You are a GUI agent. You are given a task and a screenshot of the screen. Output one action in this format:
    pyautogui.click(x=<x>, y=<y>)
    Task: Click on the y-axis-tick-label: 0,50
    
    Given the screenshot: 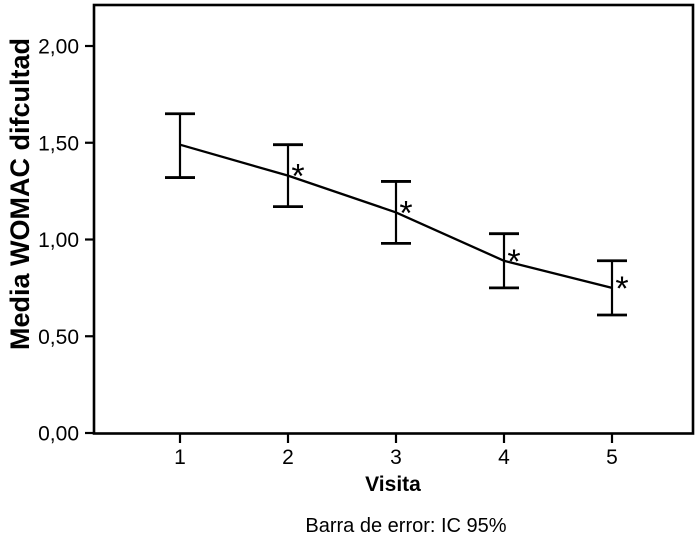 What is the action you would take?
    pyautogui.click(x=58, y=337)
    